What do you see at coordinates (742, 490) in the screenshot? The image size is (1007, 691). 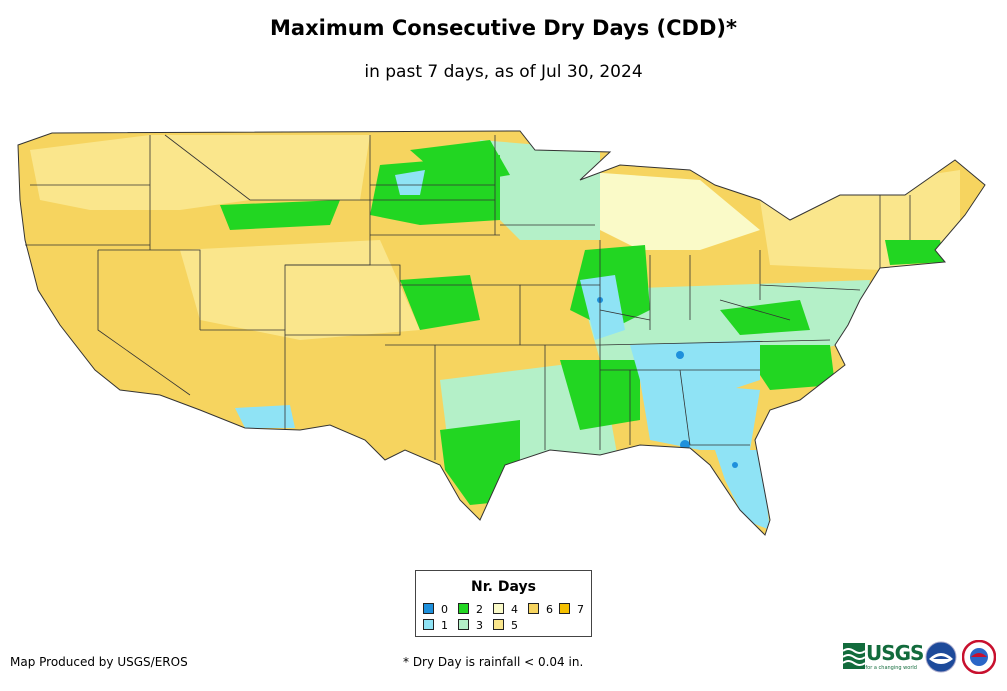 I see `region-florida-1day` at bounding box center [742, 490].